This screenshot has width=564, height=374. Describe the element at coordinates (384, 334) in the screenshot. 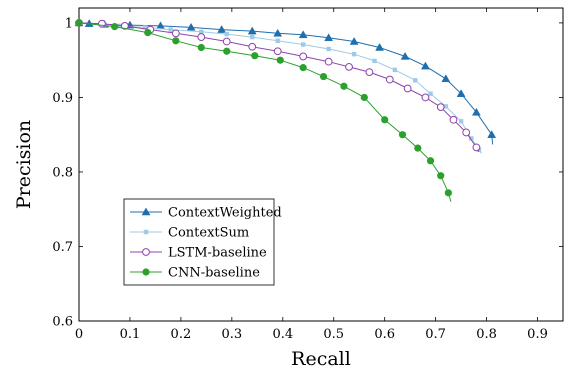

I see `x-tick-label: 0.6` at that location.